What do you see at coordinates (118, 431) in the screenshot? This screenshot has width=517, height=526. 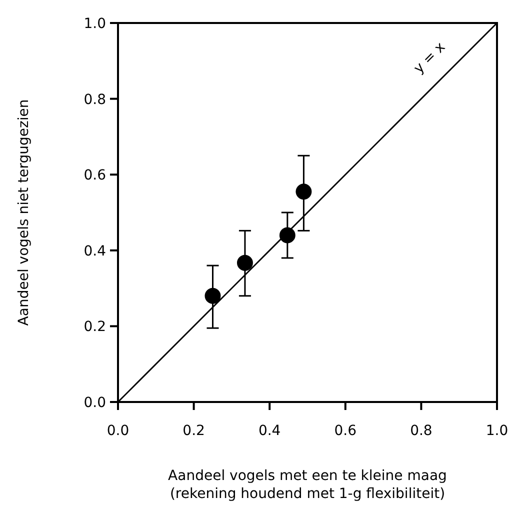 I see `x-tick-label: 0.0` at bounding box center [118, 431].